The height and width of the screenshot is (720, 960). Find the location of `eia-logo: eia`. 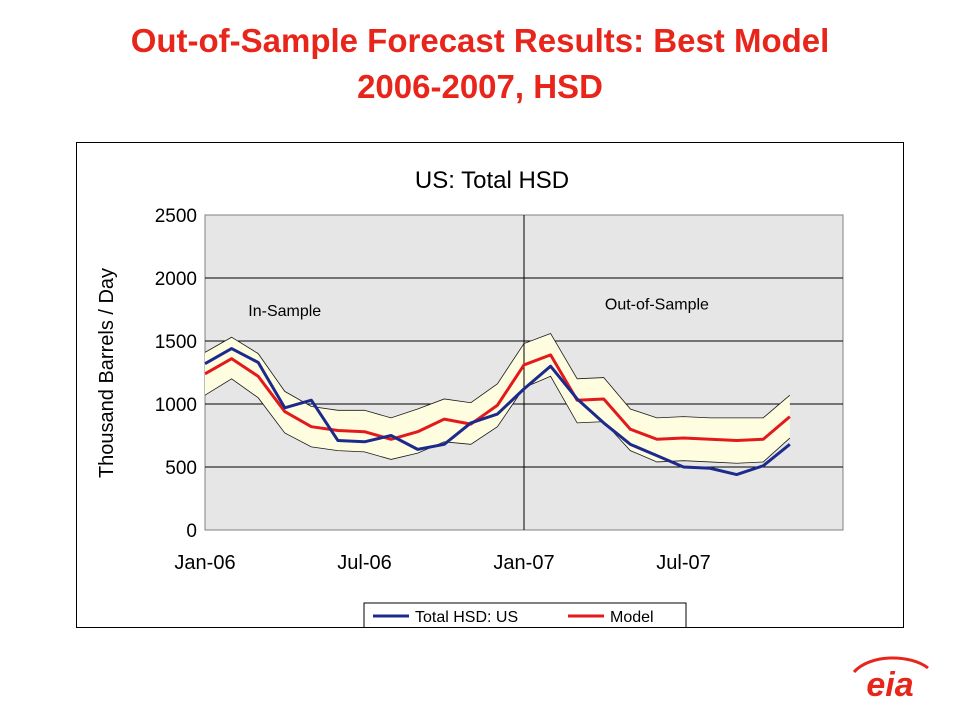

eia-logo: eia is located at coordinates (890, 680).